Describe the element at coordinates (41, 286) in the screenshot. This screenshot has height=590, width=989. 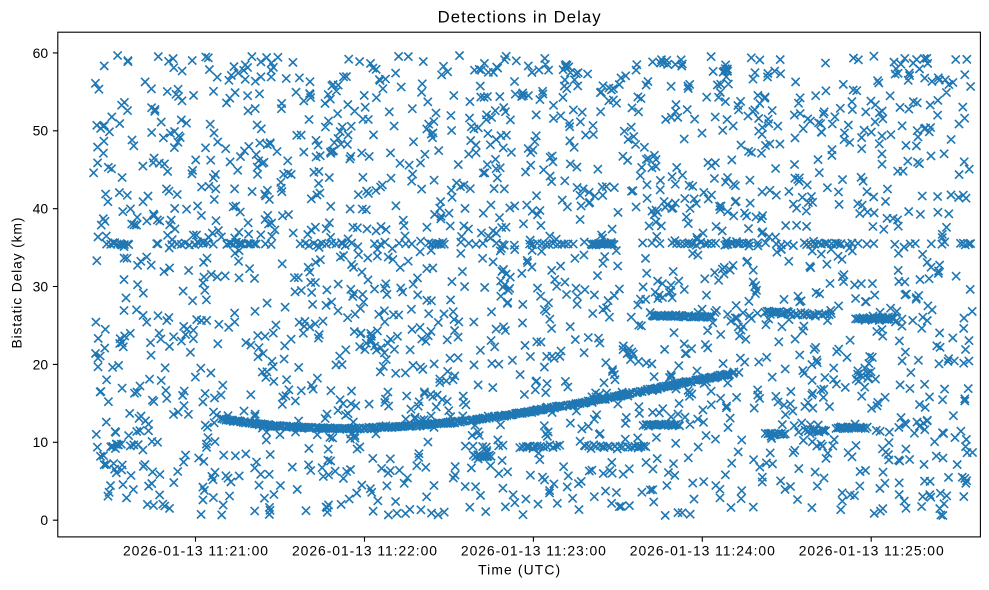
I see `svg-text: 30` at that location.